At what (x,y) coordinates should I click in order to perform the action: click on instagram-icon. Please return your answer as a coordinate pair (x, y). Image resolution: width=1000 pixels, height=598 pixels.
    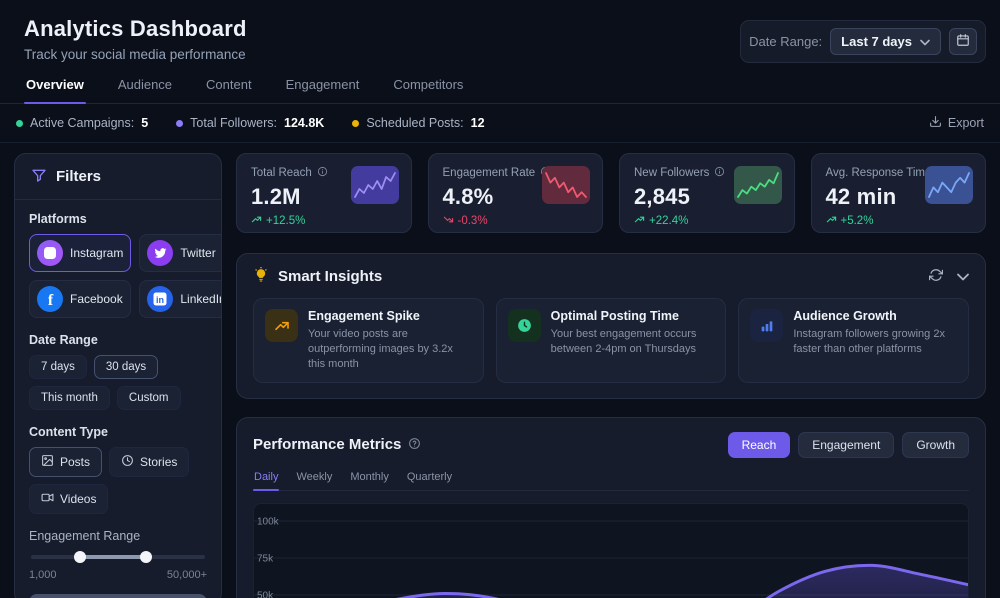
    Looking at the image, I should click on (50, 253).